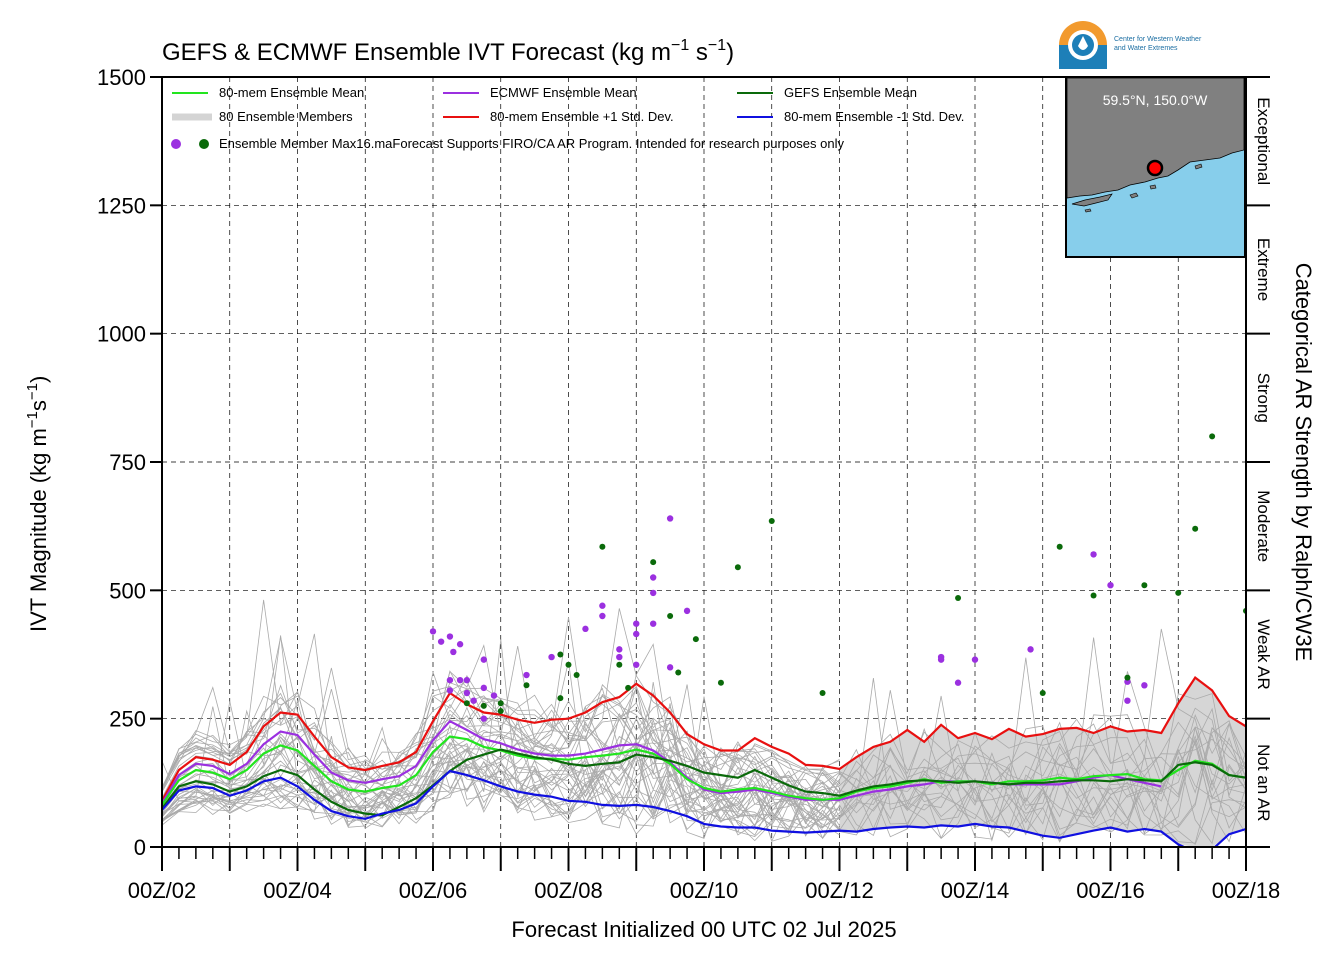 The image size is (1336, 962). I want to click on location-inset-map: 59.5°N, 150.0°W, so click(1155, 167).